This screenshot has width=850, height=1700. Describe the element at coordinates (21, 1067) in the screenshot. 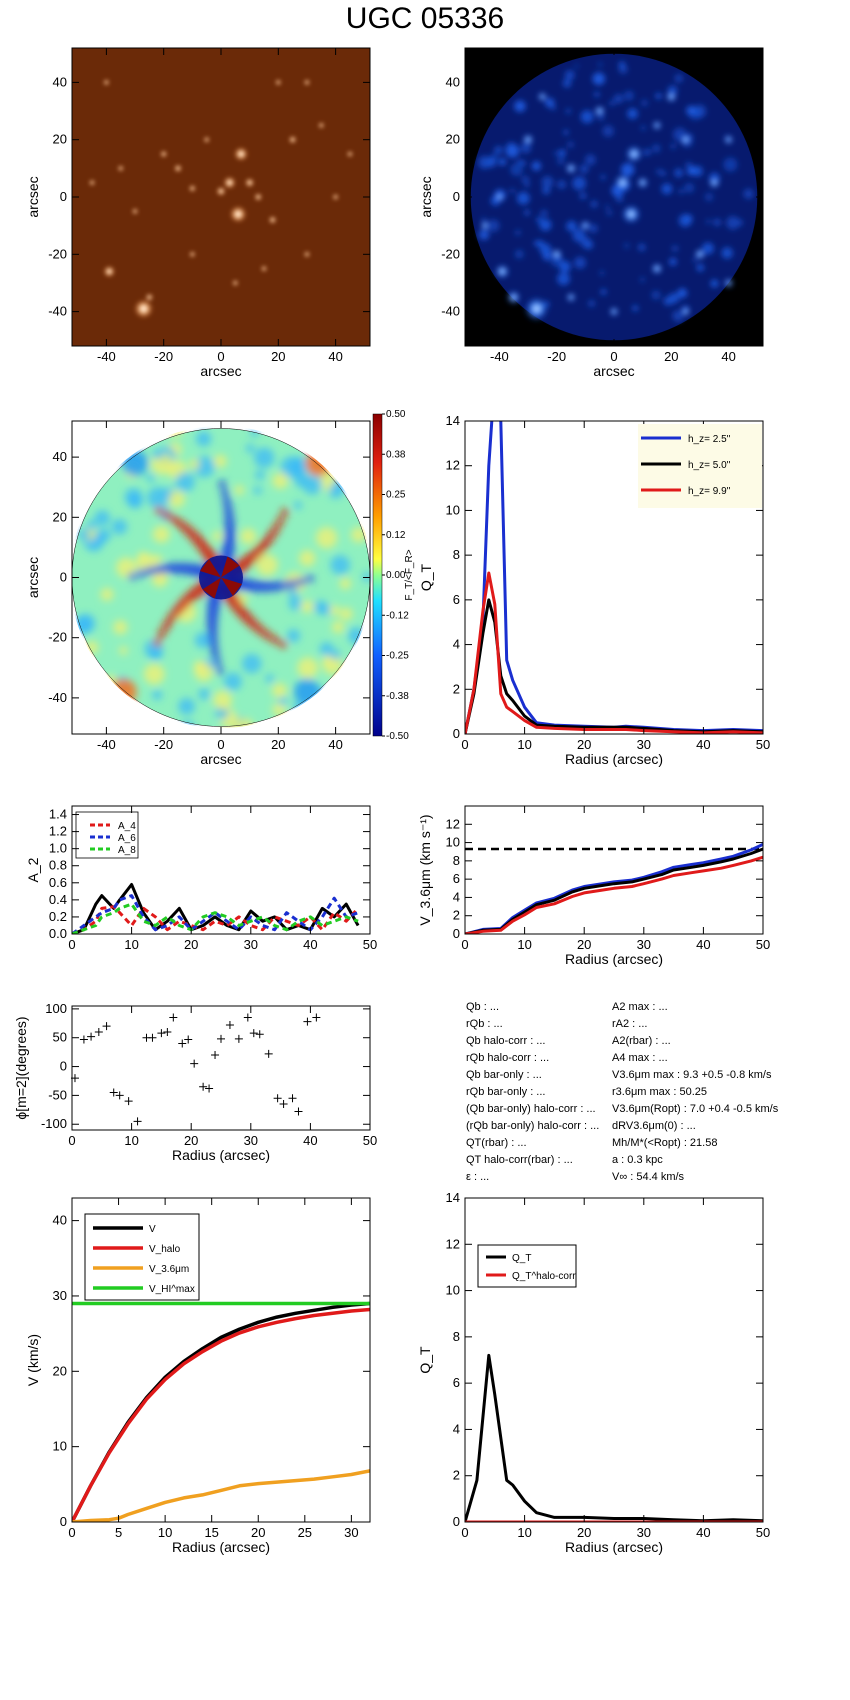

I see `y-axis-label: ϕ[m=2](degrees)` at that location.